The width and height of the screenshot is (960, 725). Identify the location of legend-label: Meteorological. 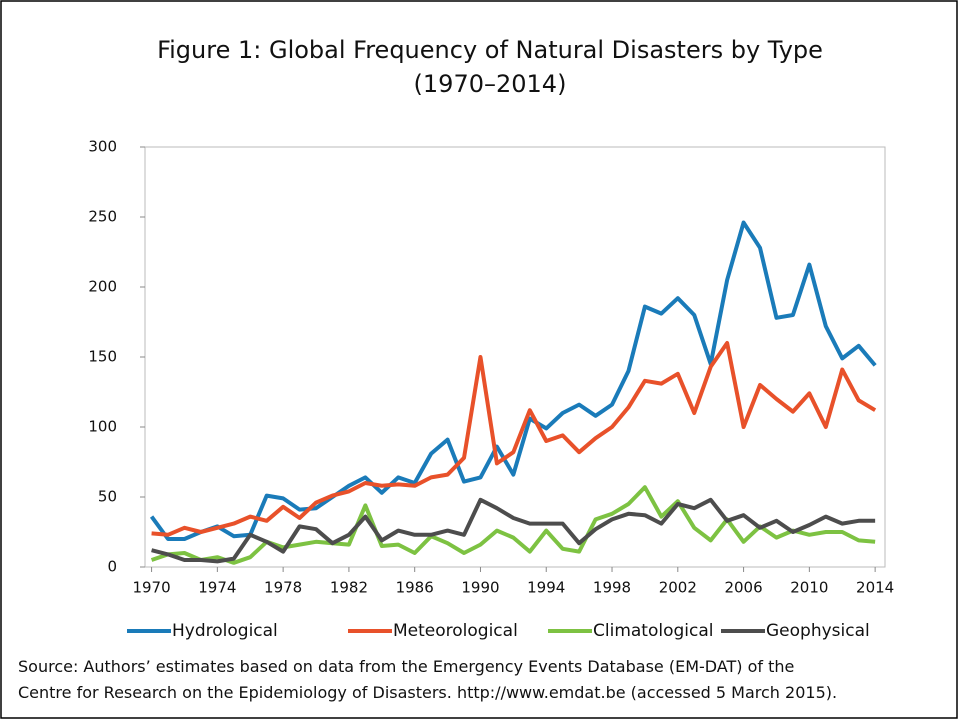
(455, 631).